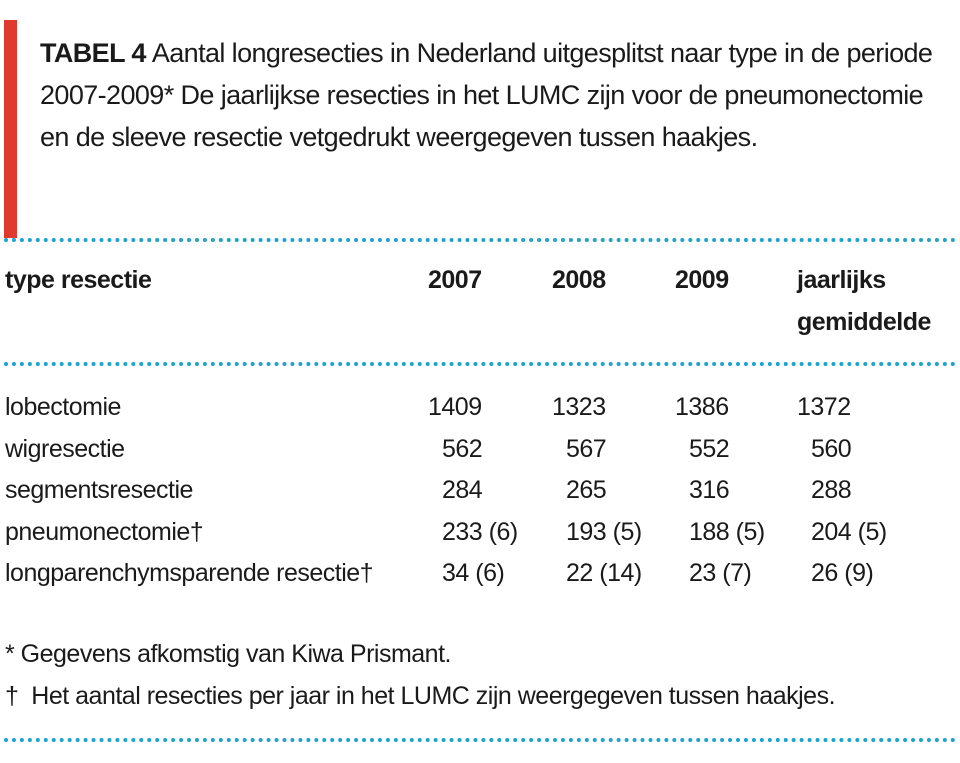 This screenshot has height=763, width=960. Describe the element at coordinates (709, 490) in the screenshot. I see `table-cell: 316` at that location.